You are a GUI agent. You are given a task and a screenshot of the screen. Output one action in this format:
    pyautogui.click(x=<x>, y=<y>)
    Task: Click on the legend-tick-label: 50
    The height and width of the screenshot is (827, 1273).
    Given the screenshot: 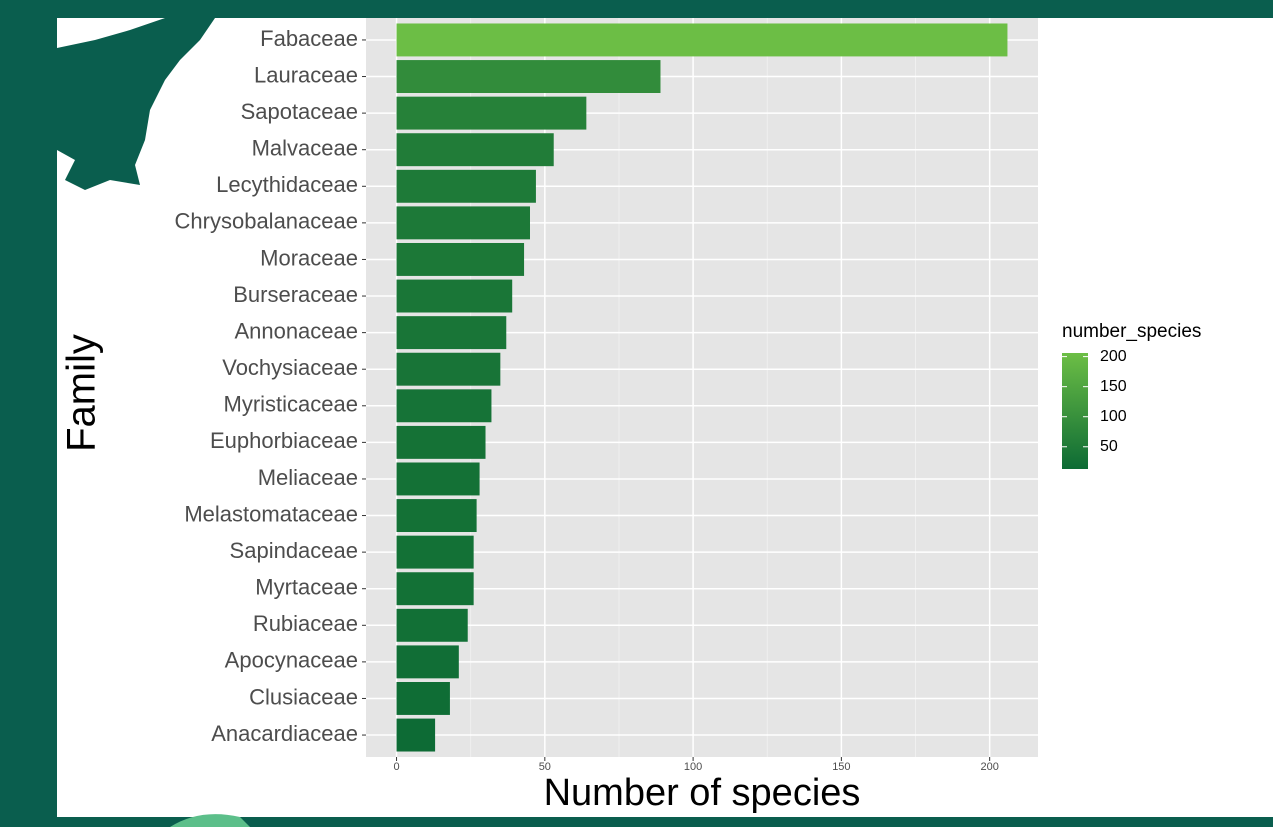 What is the action you would take?
    pyautogui.click(x=1109, y=446)
    